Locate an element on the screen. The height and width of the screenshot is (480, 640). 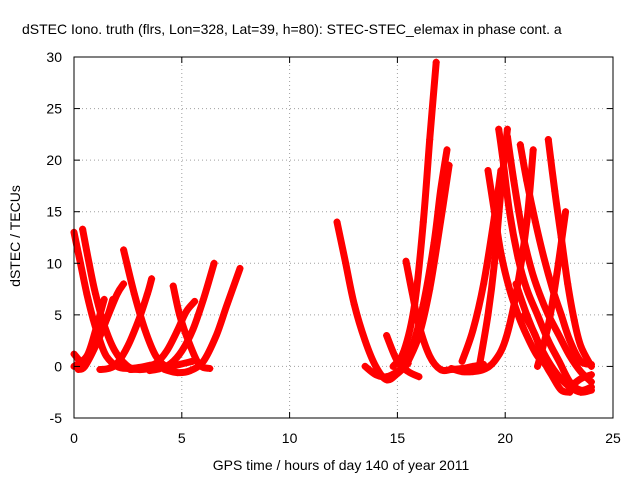
x-axis-label: GPS time / hours of day 140 of year 2011 is located at coordinates (341, 465).